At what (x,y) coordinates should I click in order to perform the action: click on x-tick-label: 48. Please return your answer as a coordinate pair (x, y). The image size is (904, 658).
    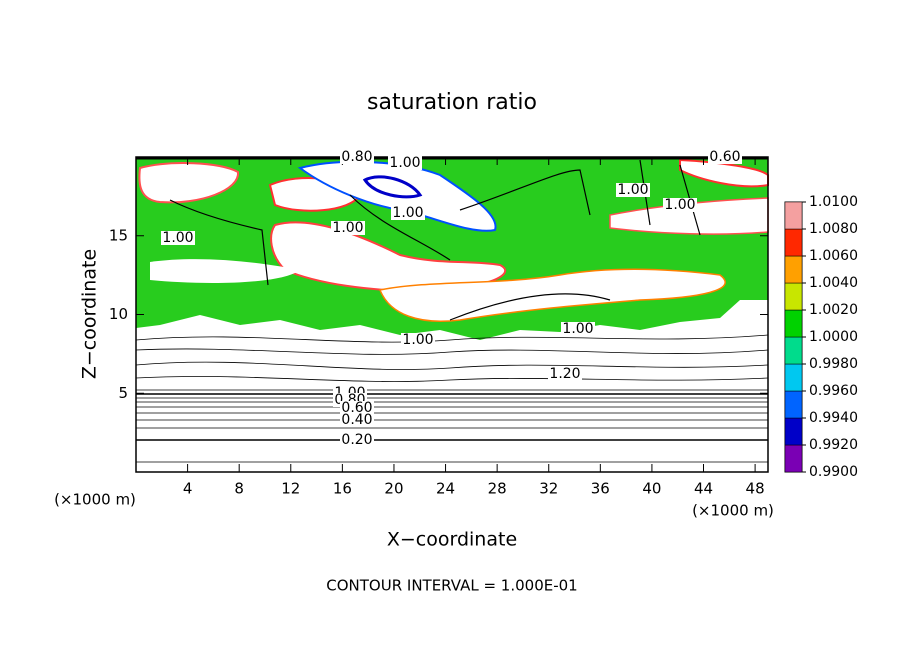
    Looking at the image, I should click on (755, 489).